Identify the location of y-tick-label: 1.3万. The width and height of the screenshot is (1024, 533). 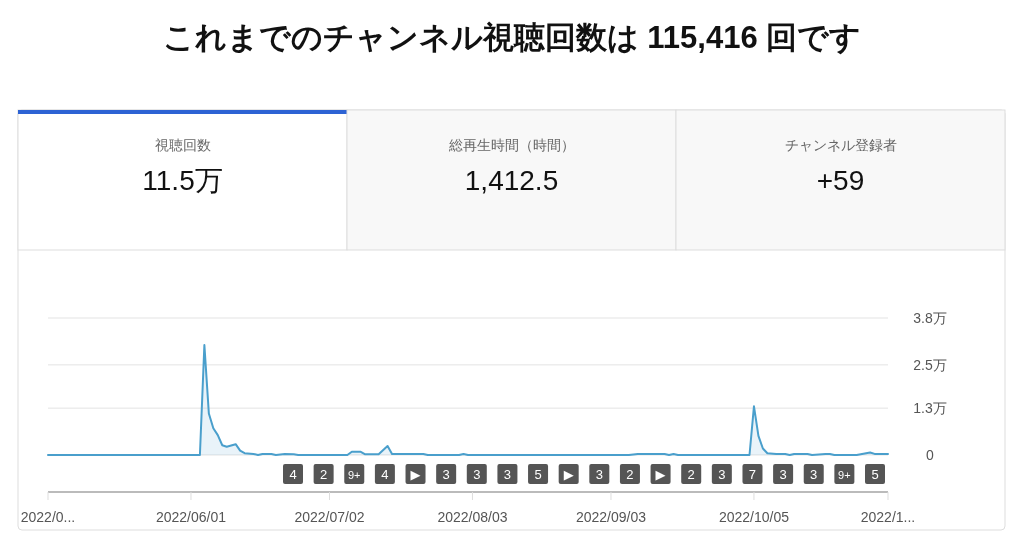
(930, 408).